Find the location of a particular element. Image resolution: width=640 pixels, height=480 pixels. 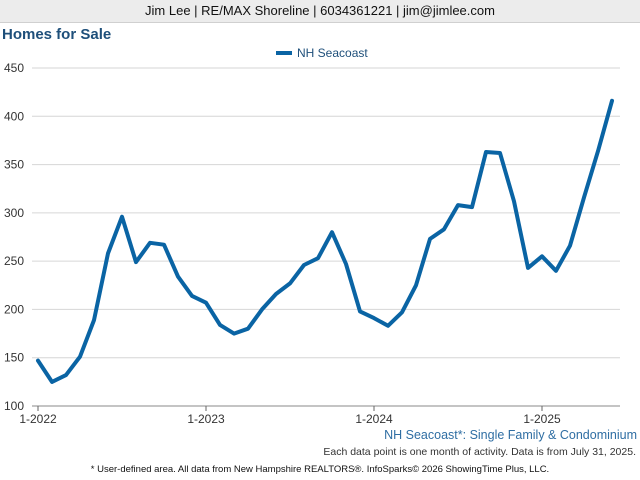

x-tick-label: 1-2024 is located at coordinates (374, 419).